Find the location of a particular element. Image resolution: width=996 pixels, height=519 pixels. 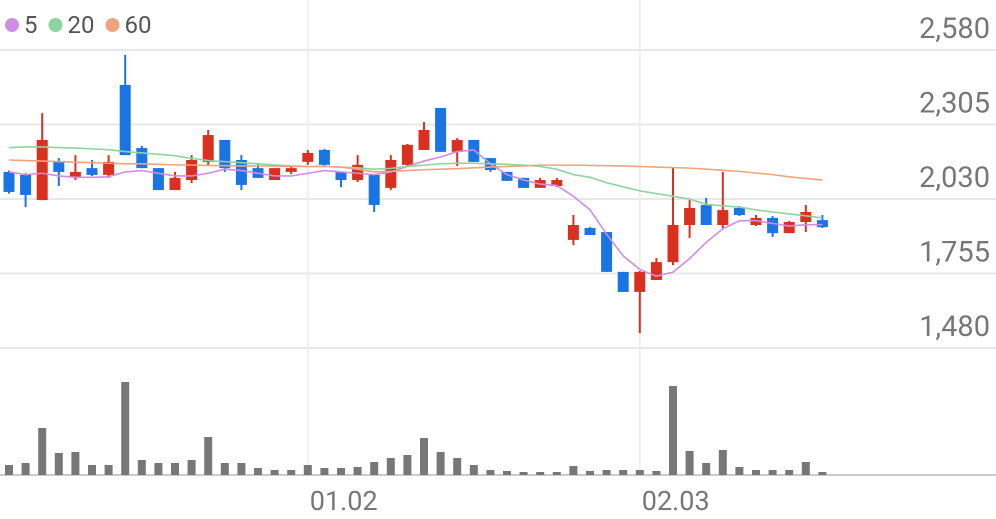

y-tick-label: 2,030 is located at coordinates (954, 178).